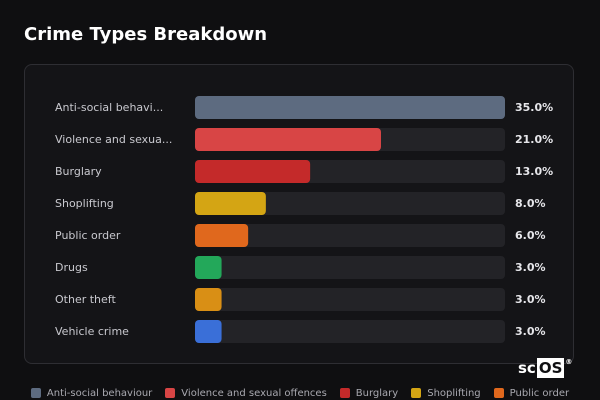  Describe the element at coordinates (530, 203) in the screenshot. I see `value-label: 8.0%` at that location.